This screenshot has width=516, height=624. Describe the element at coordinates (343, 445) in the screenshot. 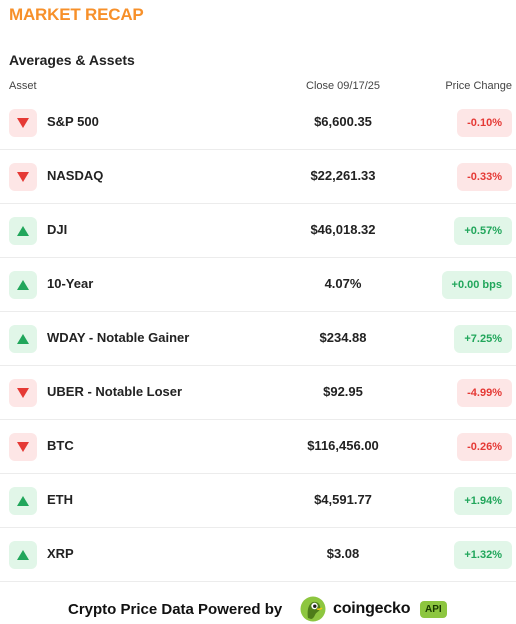

I see `close-value: $116,456.00` at that location.